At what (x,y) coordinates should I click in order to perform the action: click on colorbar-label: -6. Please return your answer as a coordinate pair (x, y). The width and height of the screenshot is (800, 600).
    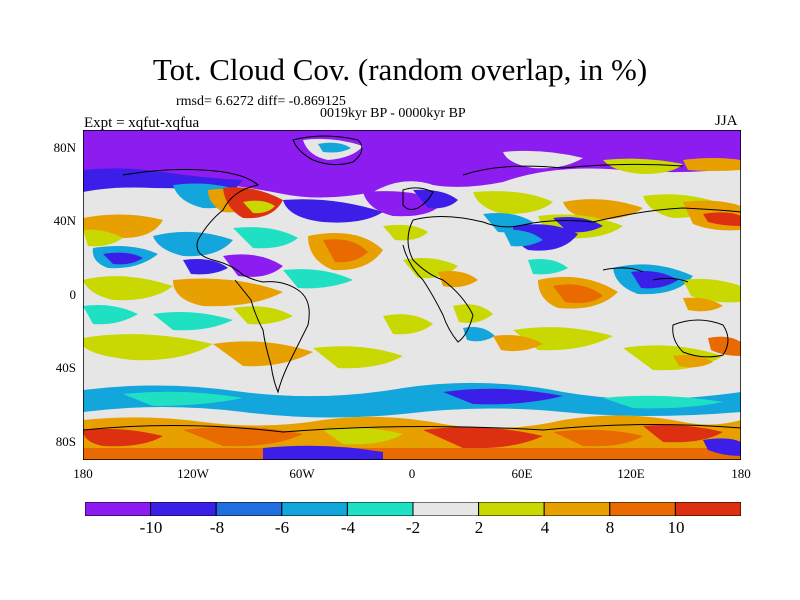
    Looking at the image, I should click on (282, 527).